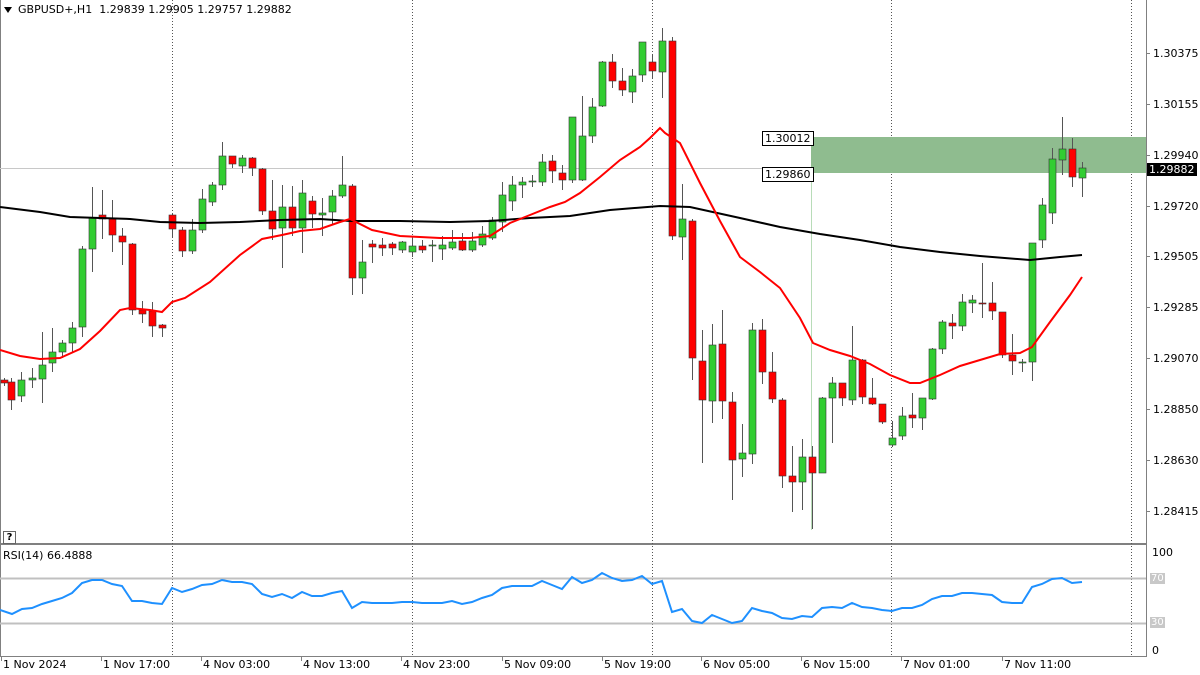  Describe the element at coordinates (837, 664) in the screenshot. I see `time-label: 6 Nov 15:00` at that location.